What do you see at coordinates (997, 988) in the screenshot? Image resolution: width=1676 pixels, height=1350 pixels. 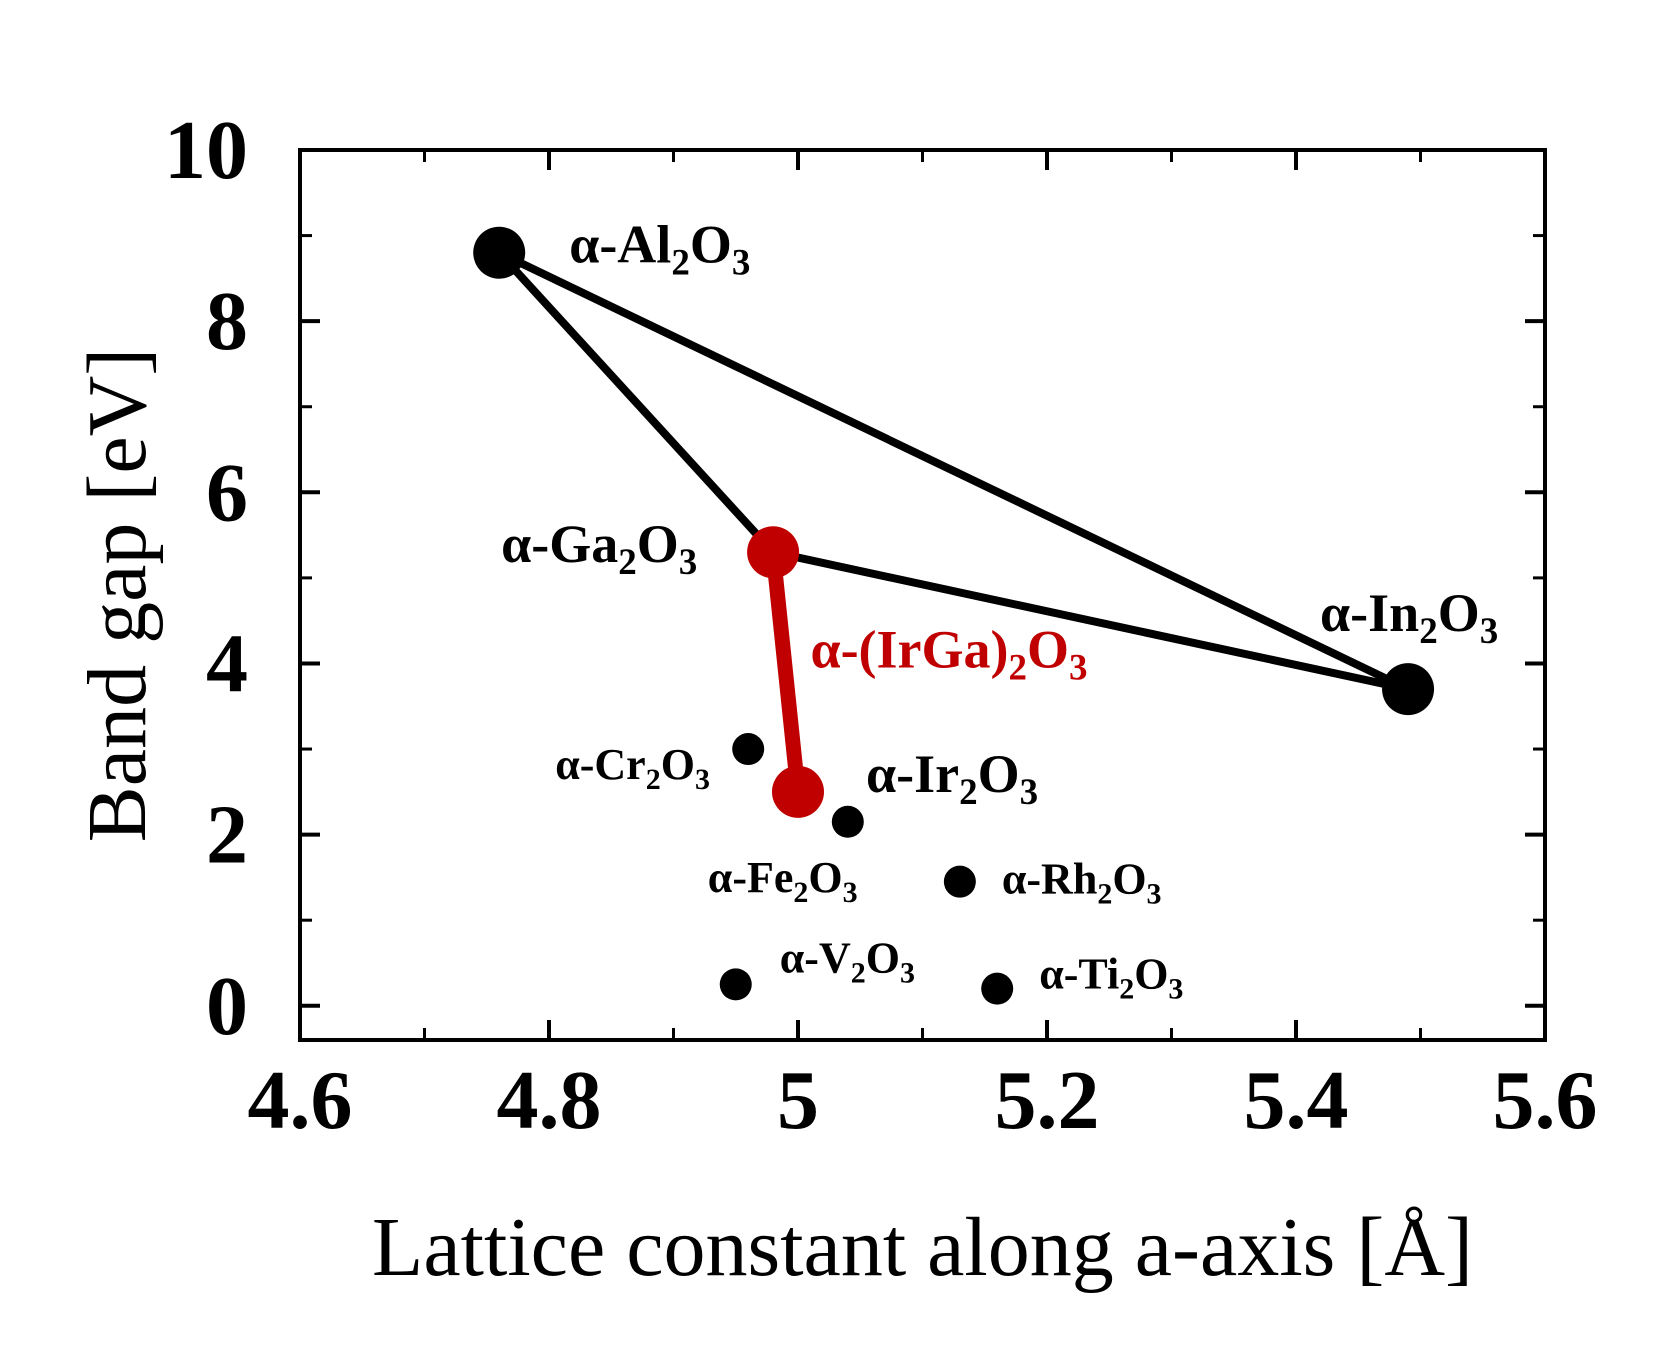 I see `point-α-Ti2O3` at bounding box center [997, 988].